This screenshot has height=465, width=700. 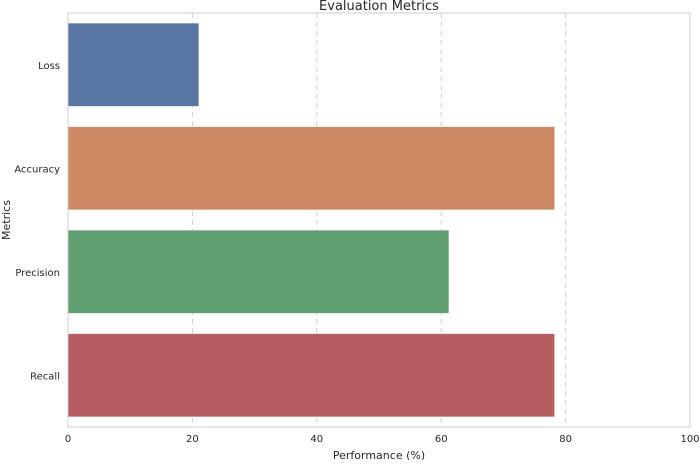 What do you see at coordinates (382, 439) in the screenshot?
I see `x-tick-labels: 0 20 40 60 80 100` at bounding box center [382, 439].